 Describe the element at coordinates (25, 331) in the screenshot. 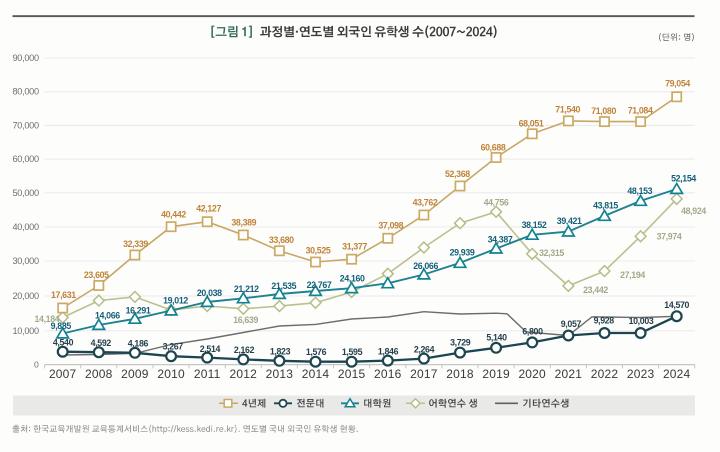

I see `svg-text: 10,000` at that location.